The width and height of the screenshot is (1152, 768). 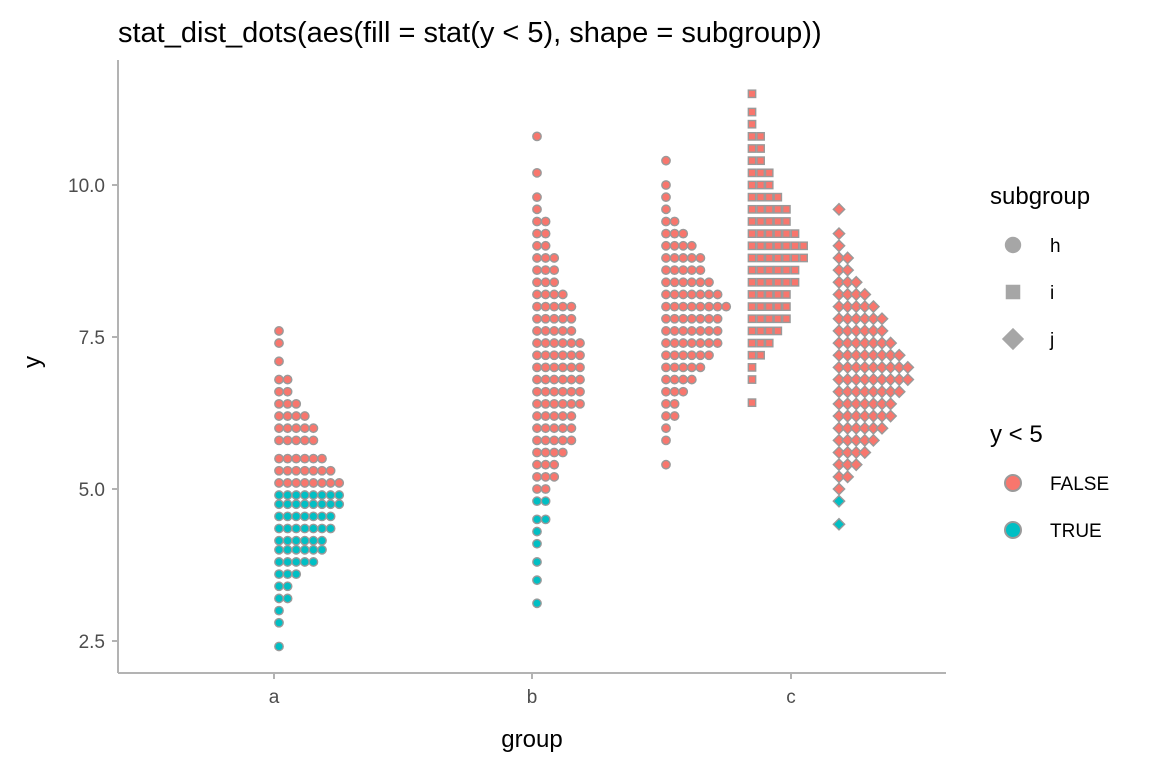 I want to click on y-tick-label: 5.0, so click(x=92, y=490).